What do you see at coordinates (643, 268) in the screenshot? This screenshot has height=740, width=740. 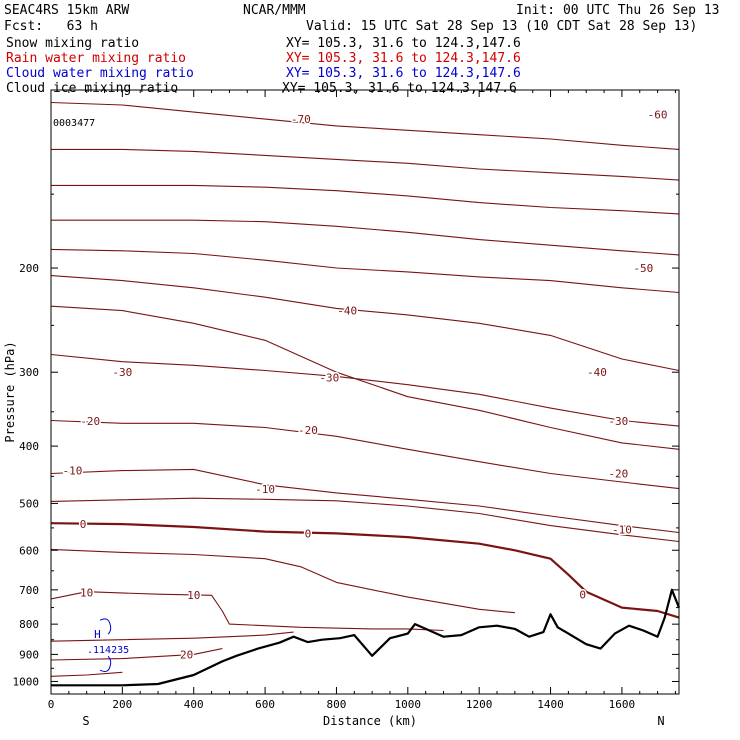 I see `isotherm-label: -50` at bounding box center [643, 268].